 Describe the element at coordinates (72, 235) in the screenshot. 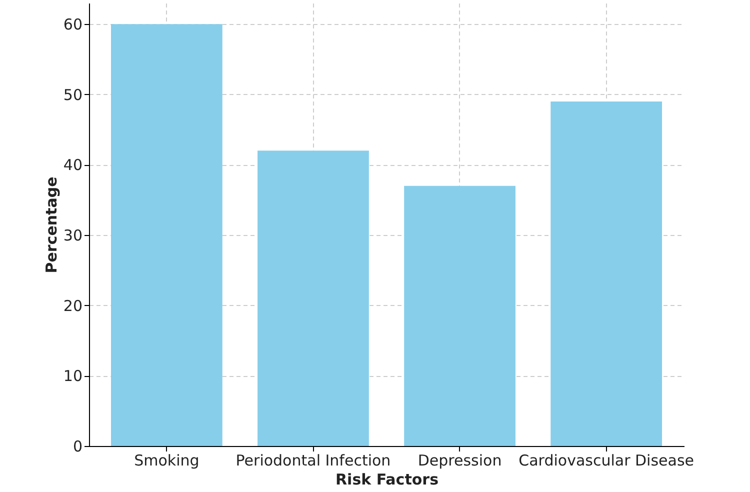

I see `y-tick-label: 30` at that location.